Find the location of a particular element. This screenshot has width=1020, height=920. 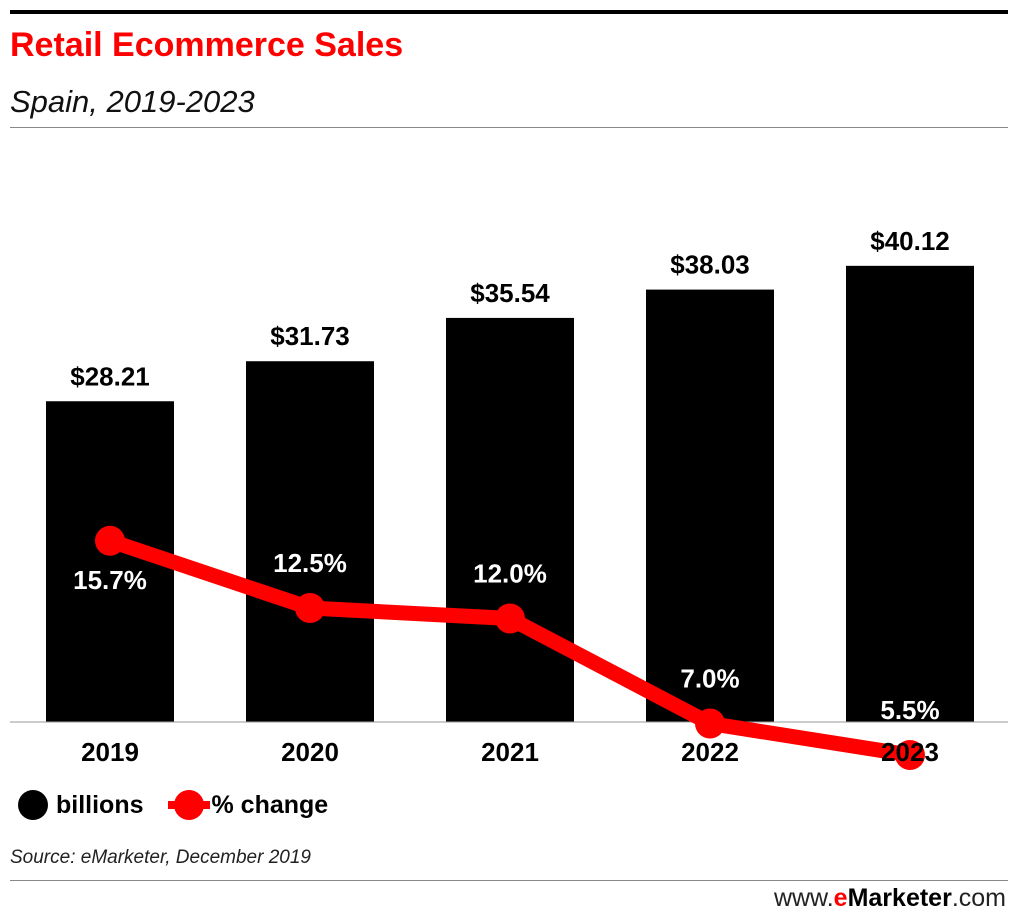

bar-2020 is located at coordinates (310, 541).